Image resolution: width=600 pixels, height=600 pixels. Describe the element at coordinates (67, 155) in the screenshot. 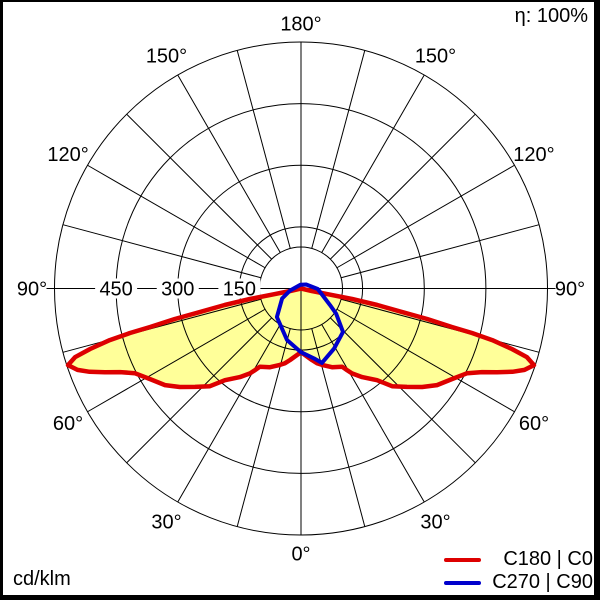

I see `angle-label-120-left: 120°` at that location.